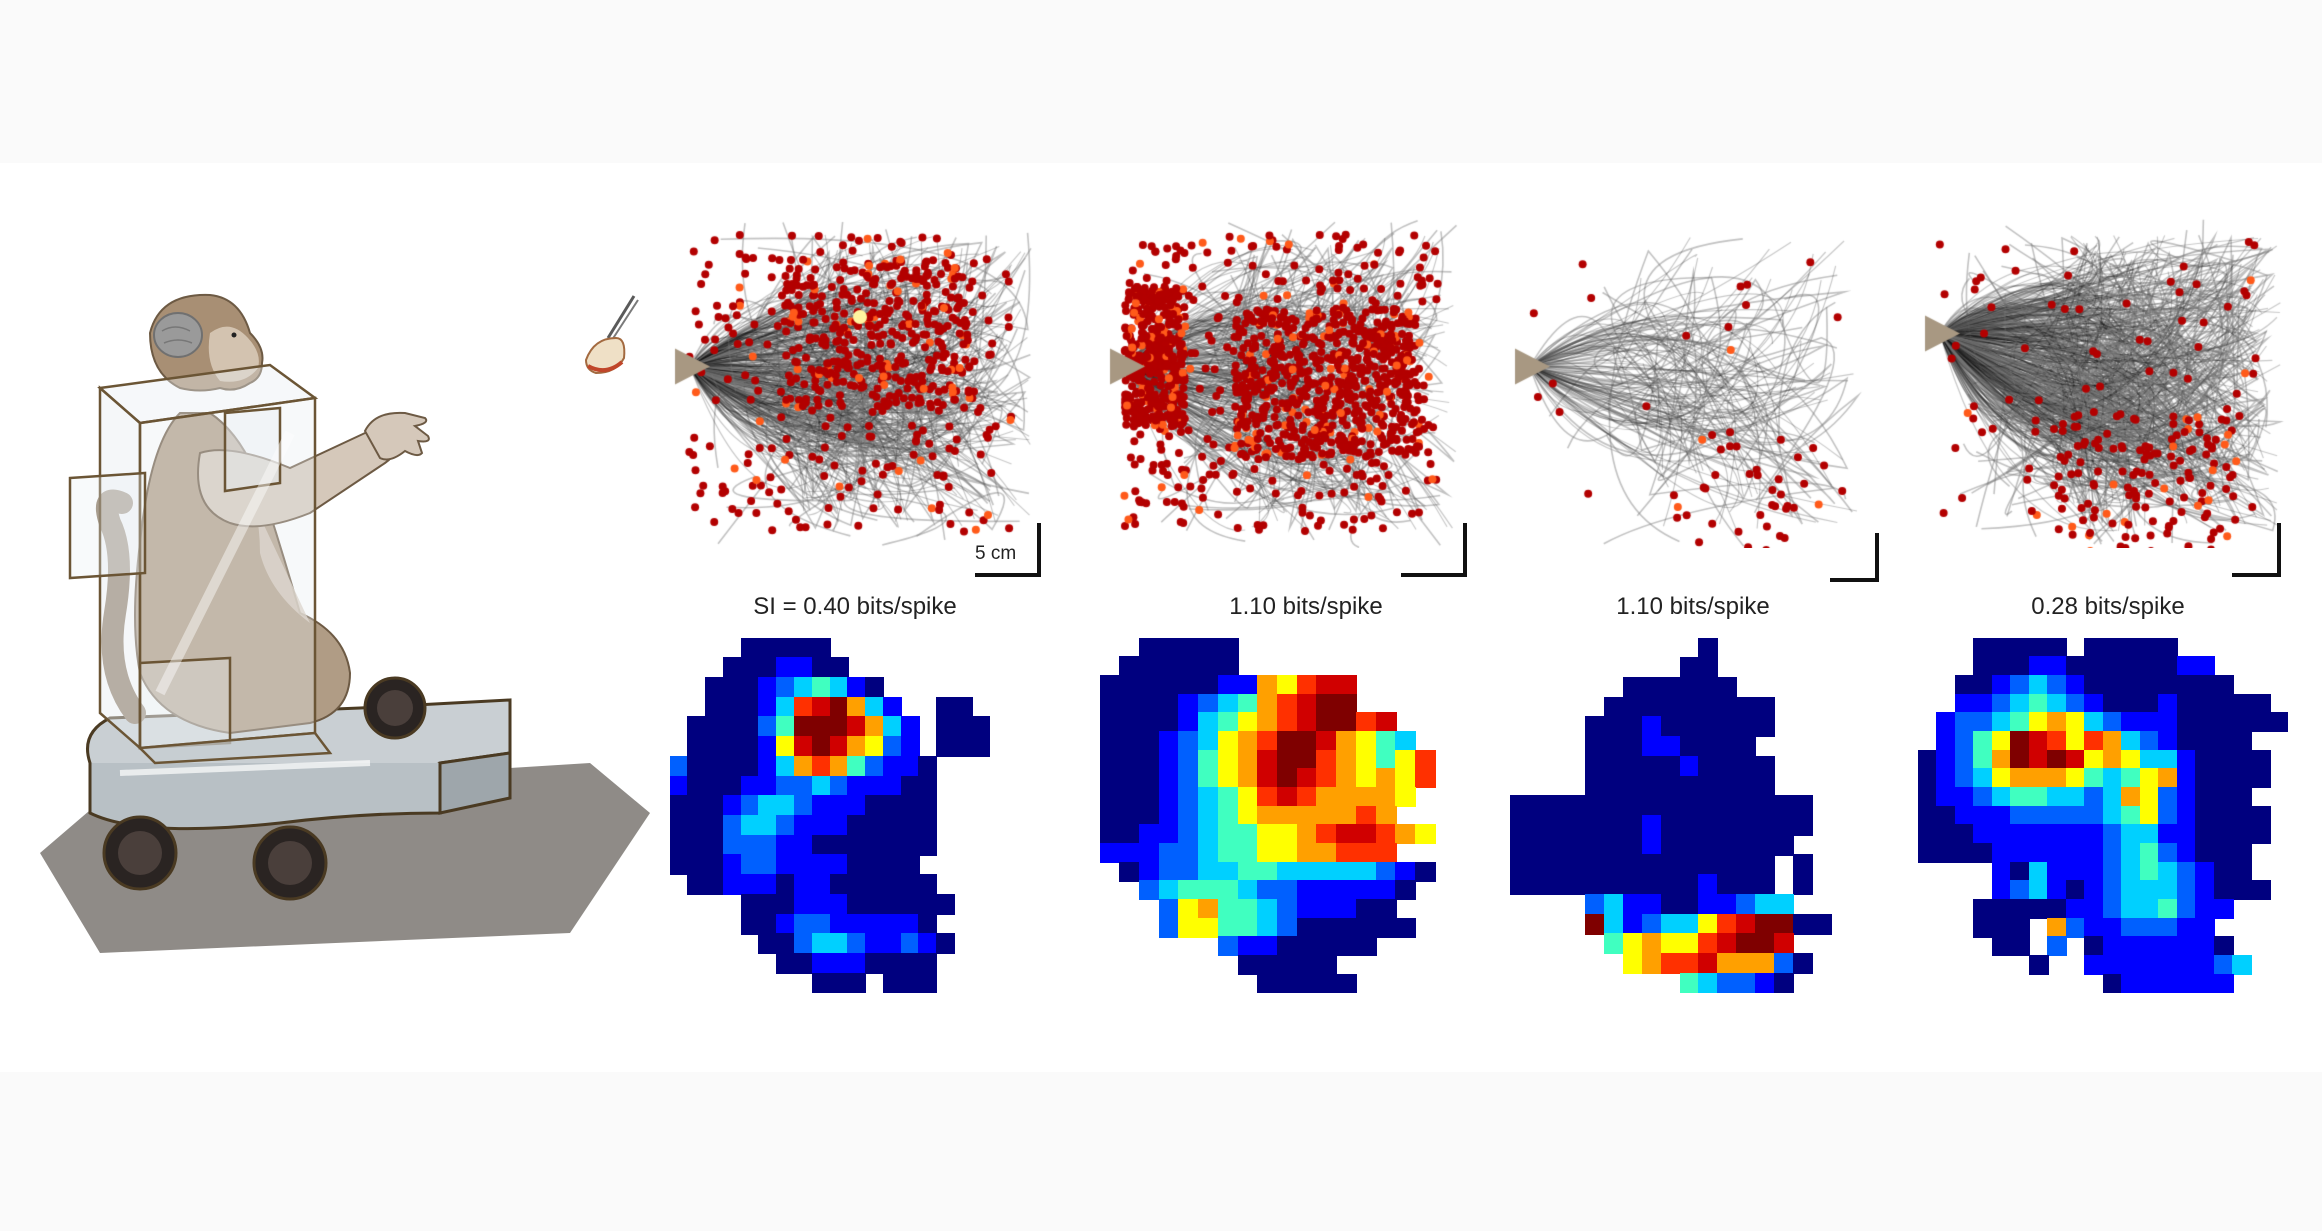  What do you see at coordinates (855, 606) in the screenshot?
I see `si-label: SI = 0.40 bits/spike` at bounding box center [855, 606].